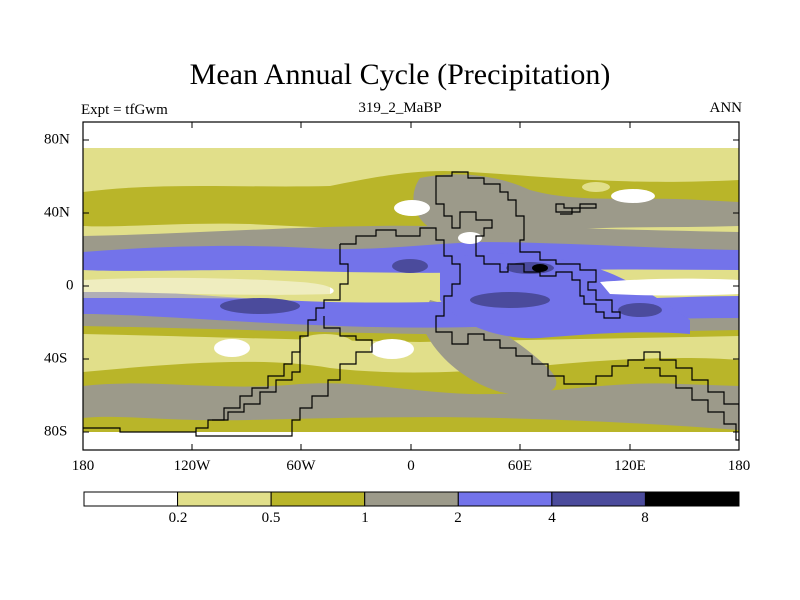  What do you see at coordinates (56, 358) in the screenshot?
I see `lat-label: 40S` at bounding box center [56, 358].